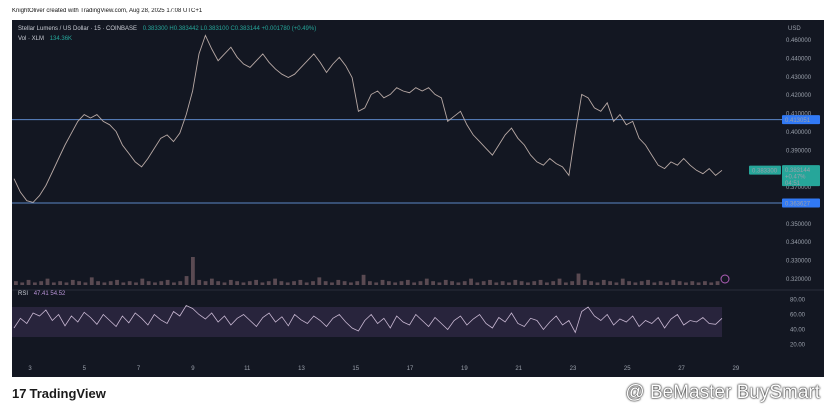 This screenshot has width=827, height=416. Describe the element at coordinates (355, 369) in the screenshot. I see `time-axis-tick-label: 15` at that location.